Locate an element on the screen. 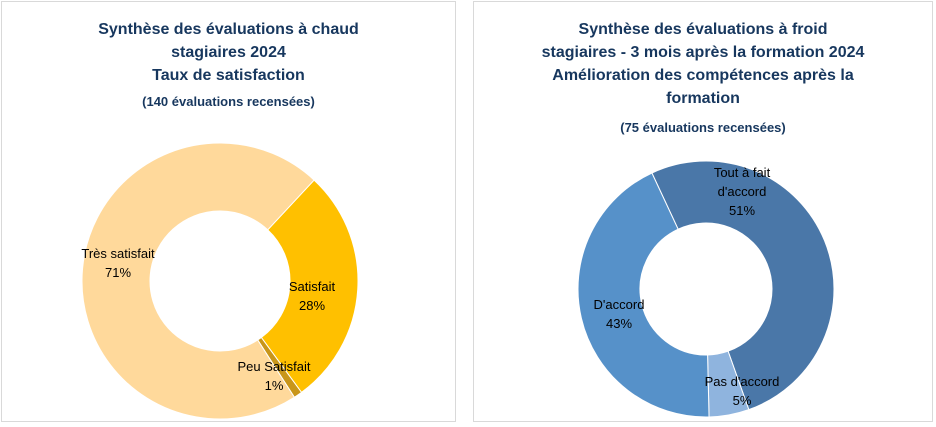  slice-label-tout-a-fait-line-2: d'accord is located at coordinates (742, 191).